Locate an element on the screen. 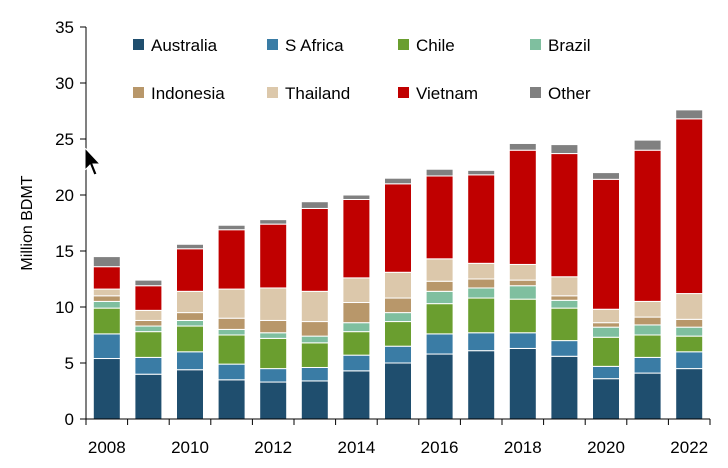 This screenshot has height=468, width=728. bar-stack-2014 is located at coordinates (356, 307).